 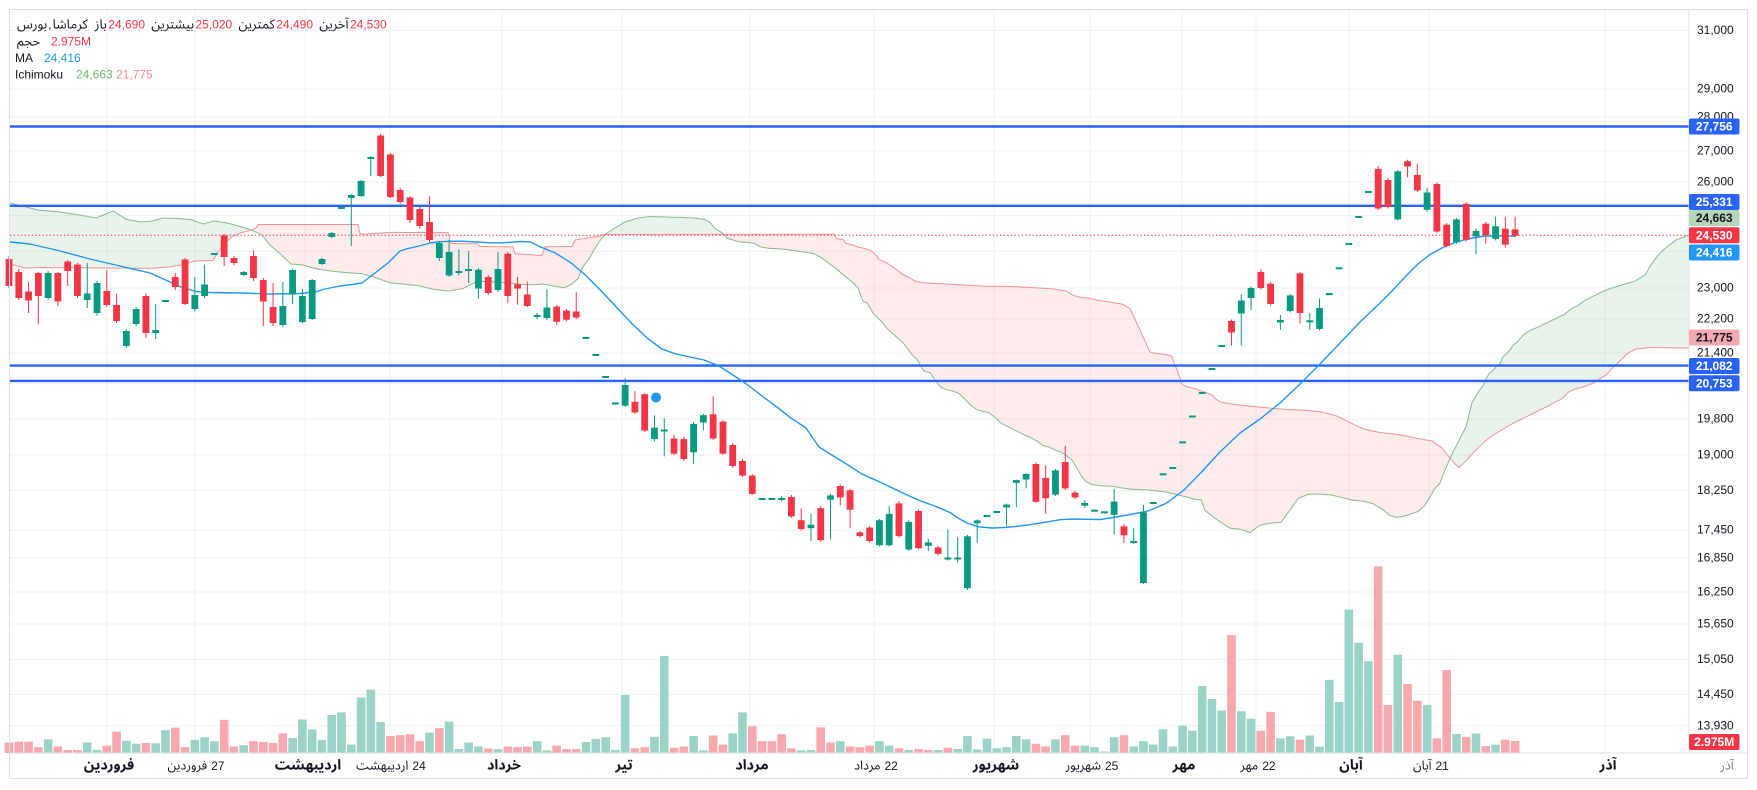 I want to click on svg-text: 25,020, so click(x=214, y=25).